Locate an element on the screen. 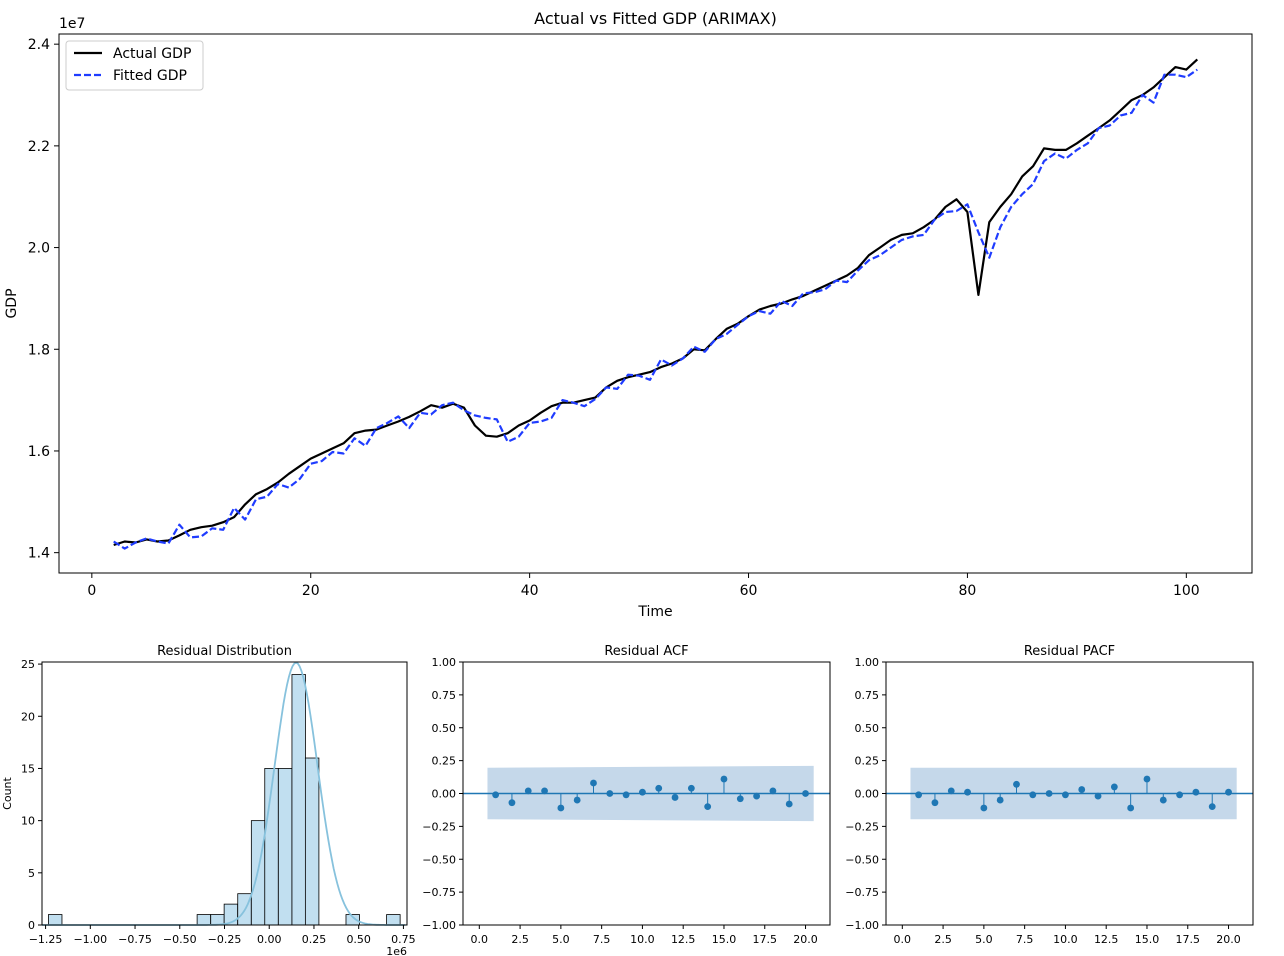 The width and height of the screenshot is (1284, 956). x-tick-label: −1.00 is located at coordinates (90, 939).